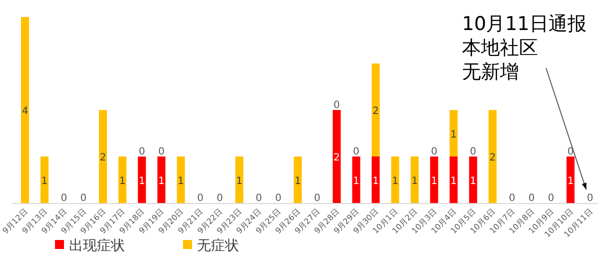 The height and width of the screenshot is (270, 602). Describe the element at coordinates (97, 246) in the screenshot. I see `legend-label: 出现症状` at that location.